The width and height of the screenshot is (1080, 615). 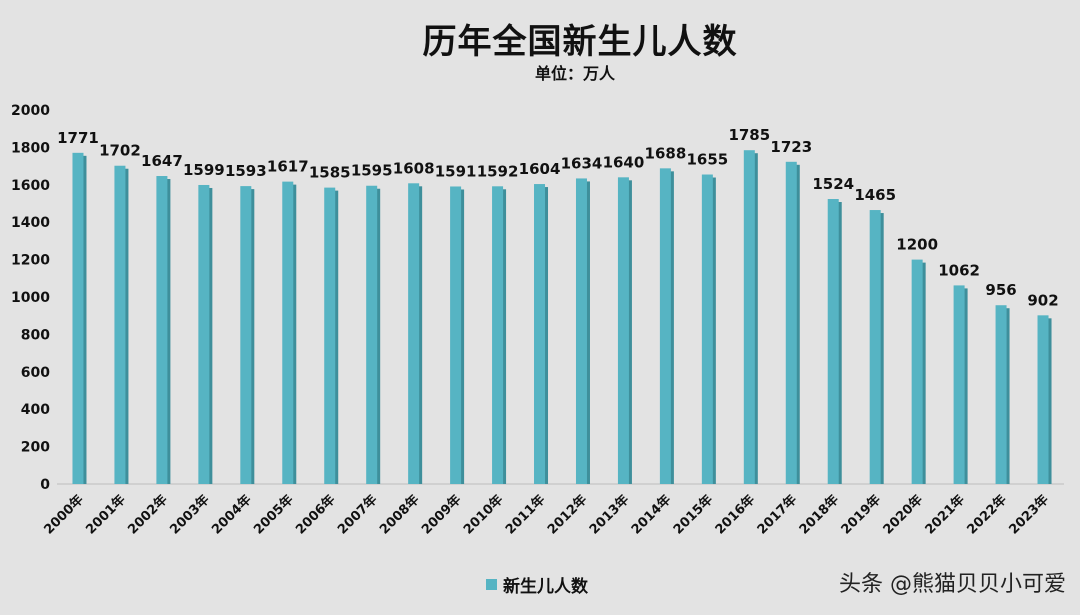 I want to click on data-label: 1591, so click(x=456, y=171).